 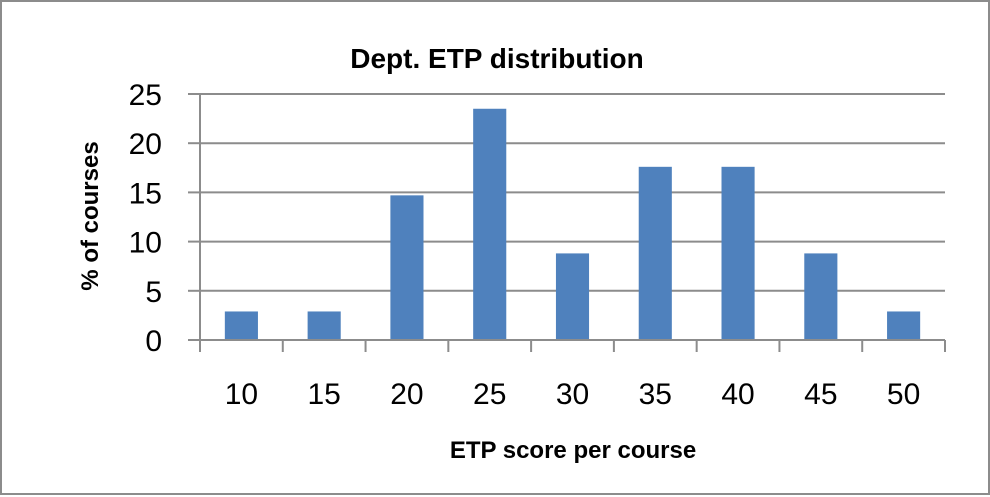 What do you see at coordinates (241, 394) in the screenshot?
I see `x-tick-label: 10` at bounding box center [241, 394].